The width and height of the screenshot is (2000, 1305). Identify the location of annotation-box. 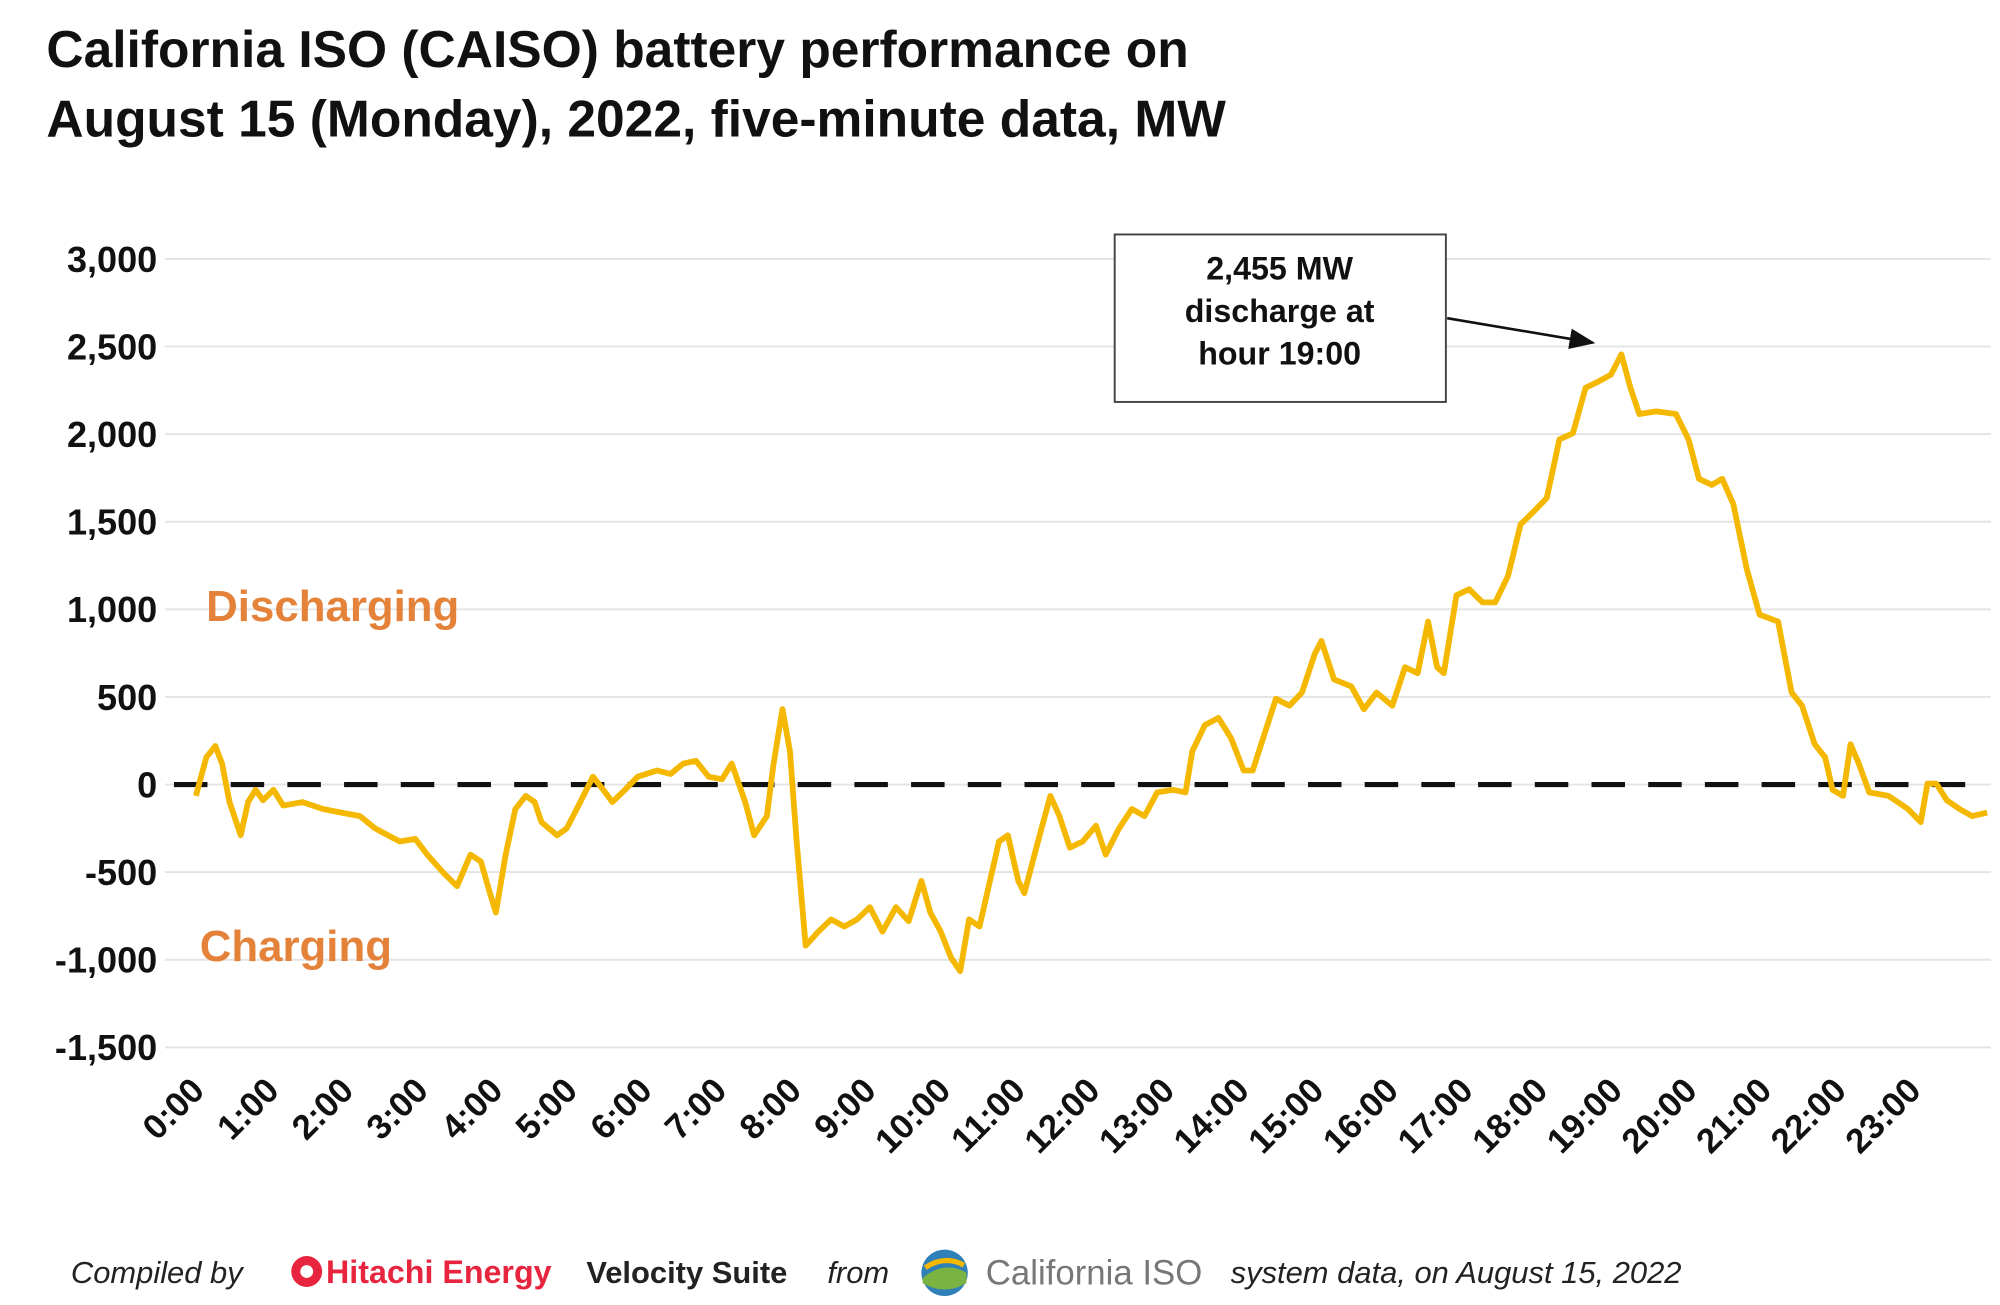
(1280, 318).